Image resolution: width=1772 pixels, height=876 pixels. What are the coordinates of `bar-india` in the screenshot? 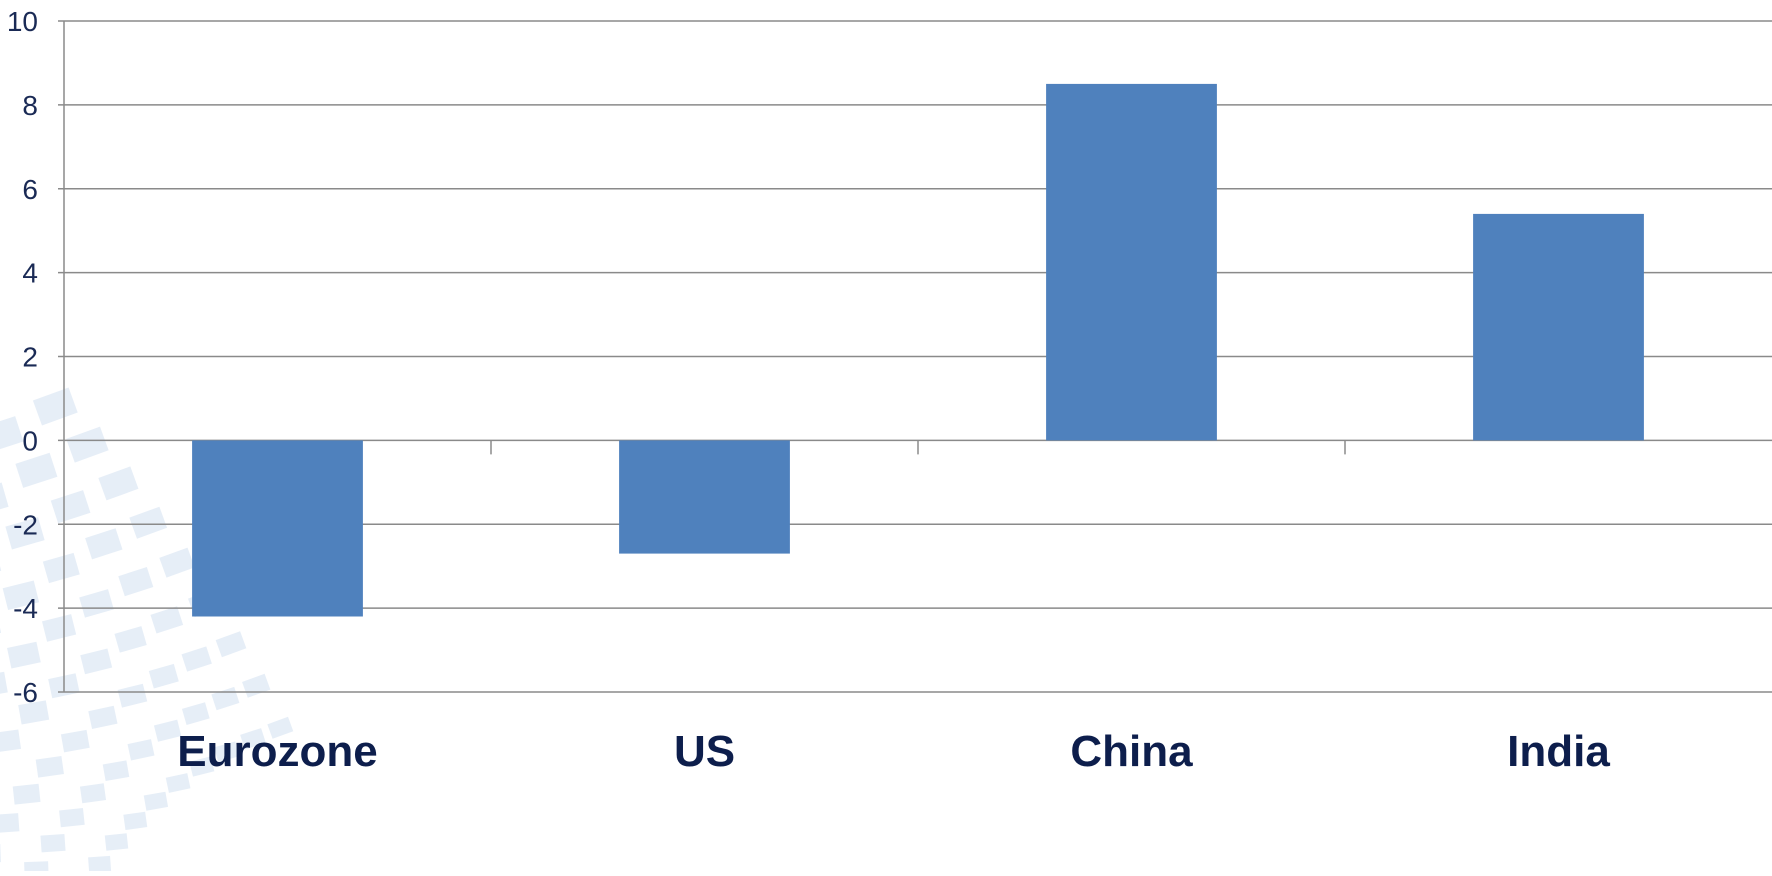 It's located at (1558, 327).